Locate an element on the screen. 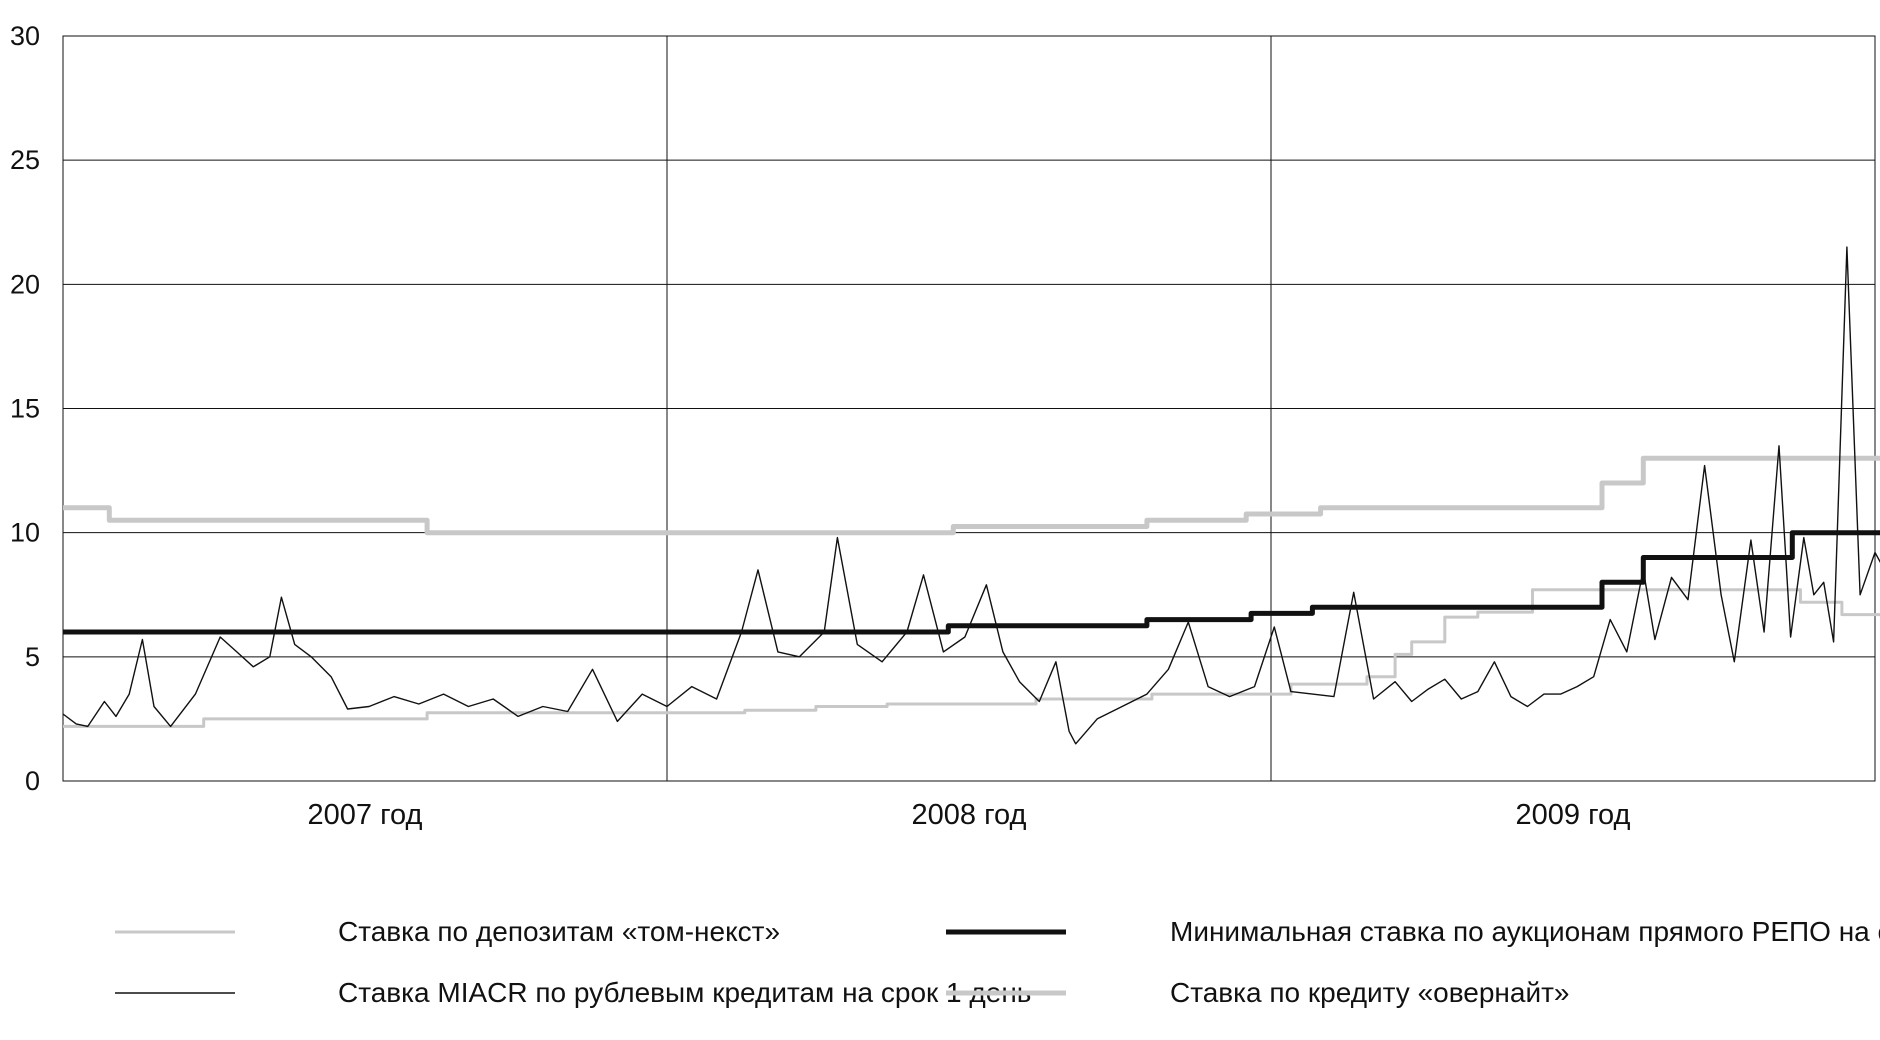 This screenshot has width=1880, height=1040. y-tick-label: 5 is located at coordinates (32, 657).